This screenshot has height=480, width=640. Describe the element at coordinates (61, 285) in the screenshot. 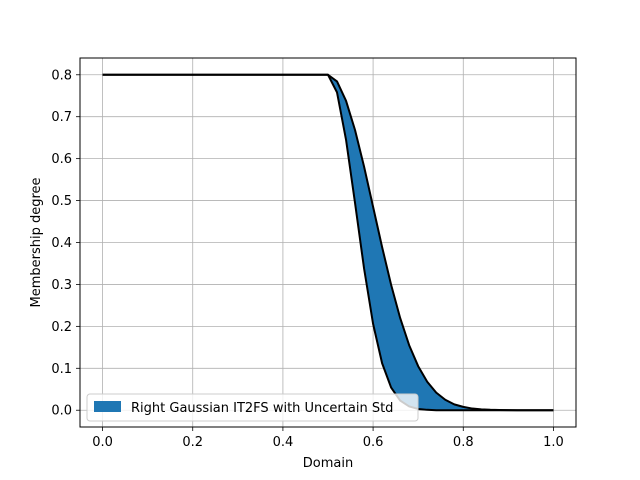

I see `y-tick-label: 0.3` at that location.